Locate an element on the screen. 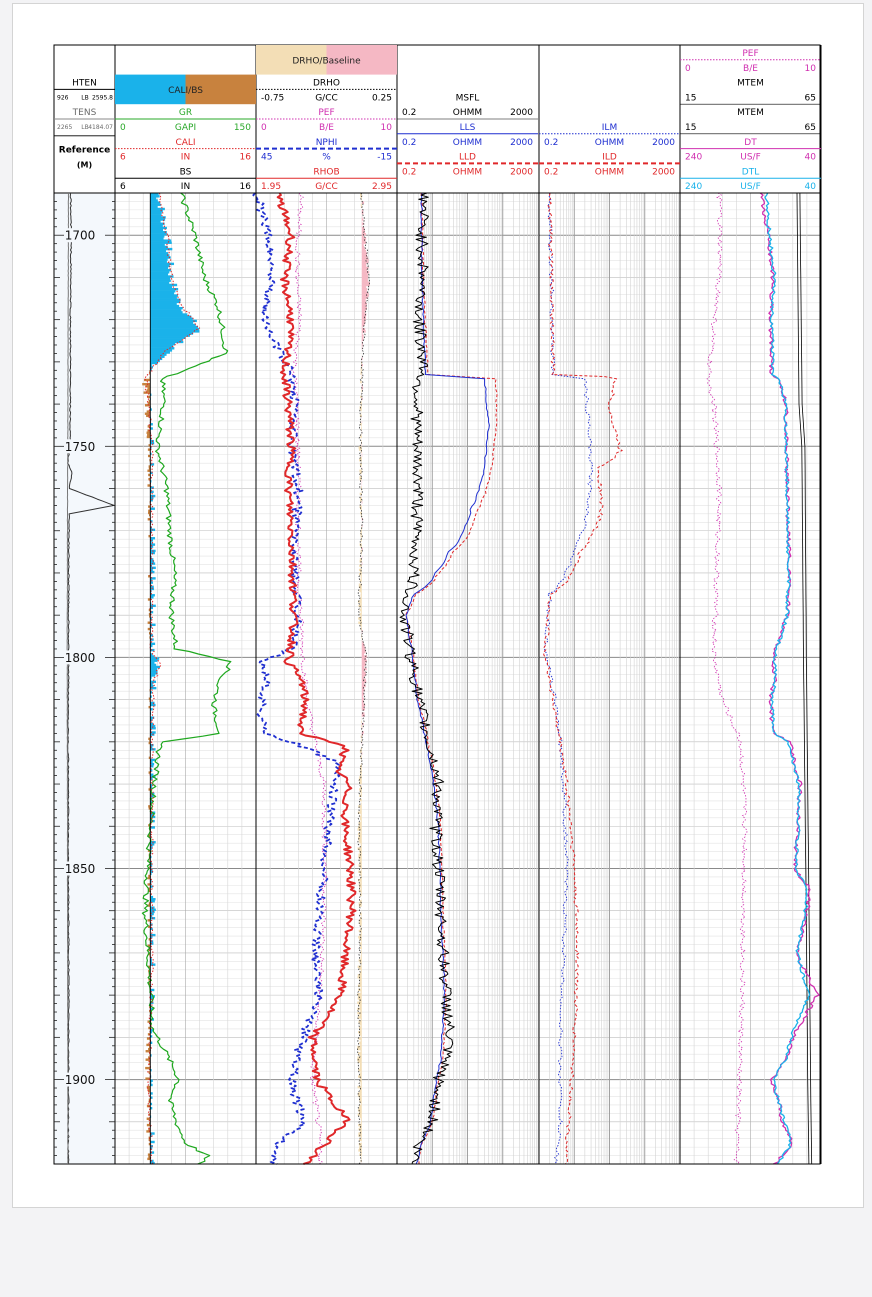 This screenshot has height=1297, width=872. curve-name-nphi: NPHI is located at coordinates (327, 143).